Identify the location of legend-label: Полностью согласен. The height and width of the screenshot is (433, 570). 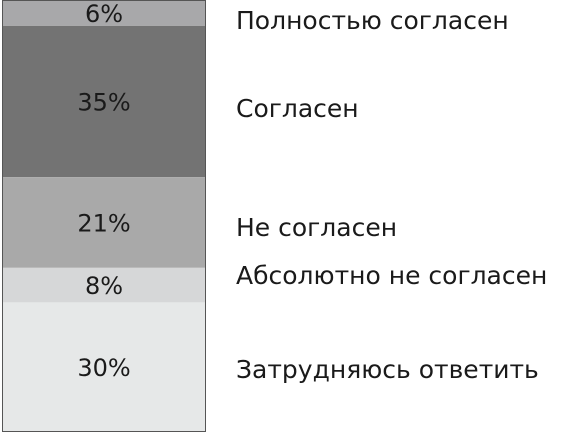
(372, 20).